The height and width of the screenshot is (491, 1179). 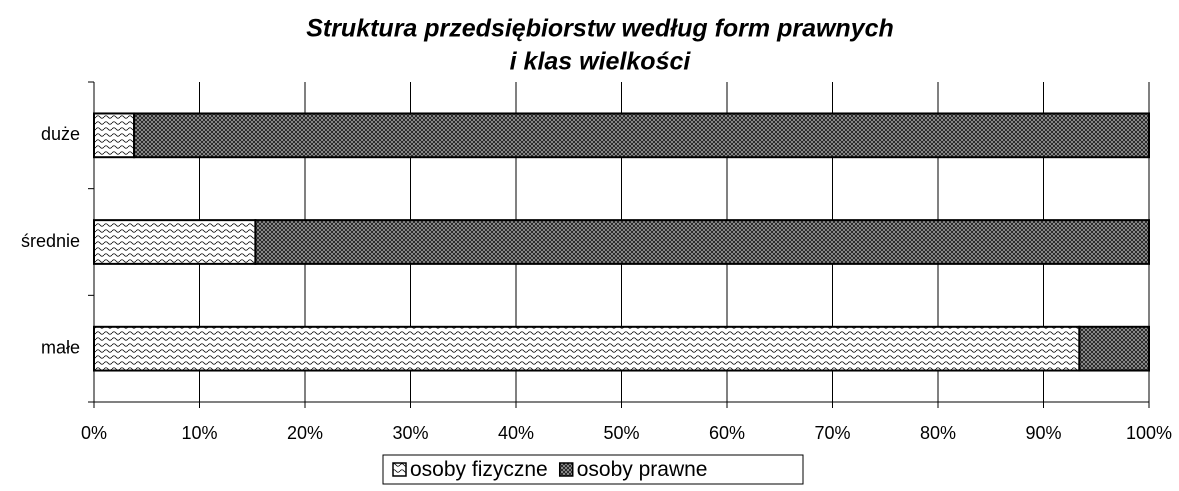 I want to click on x-tick-label: 0%, so click(x=94, y=433).